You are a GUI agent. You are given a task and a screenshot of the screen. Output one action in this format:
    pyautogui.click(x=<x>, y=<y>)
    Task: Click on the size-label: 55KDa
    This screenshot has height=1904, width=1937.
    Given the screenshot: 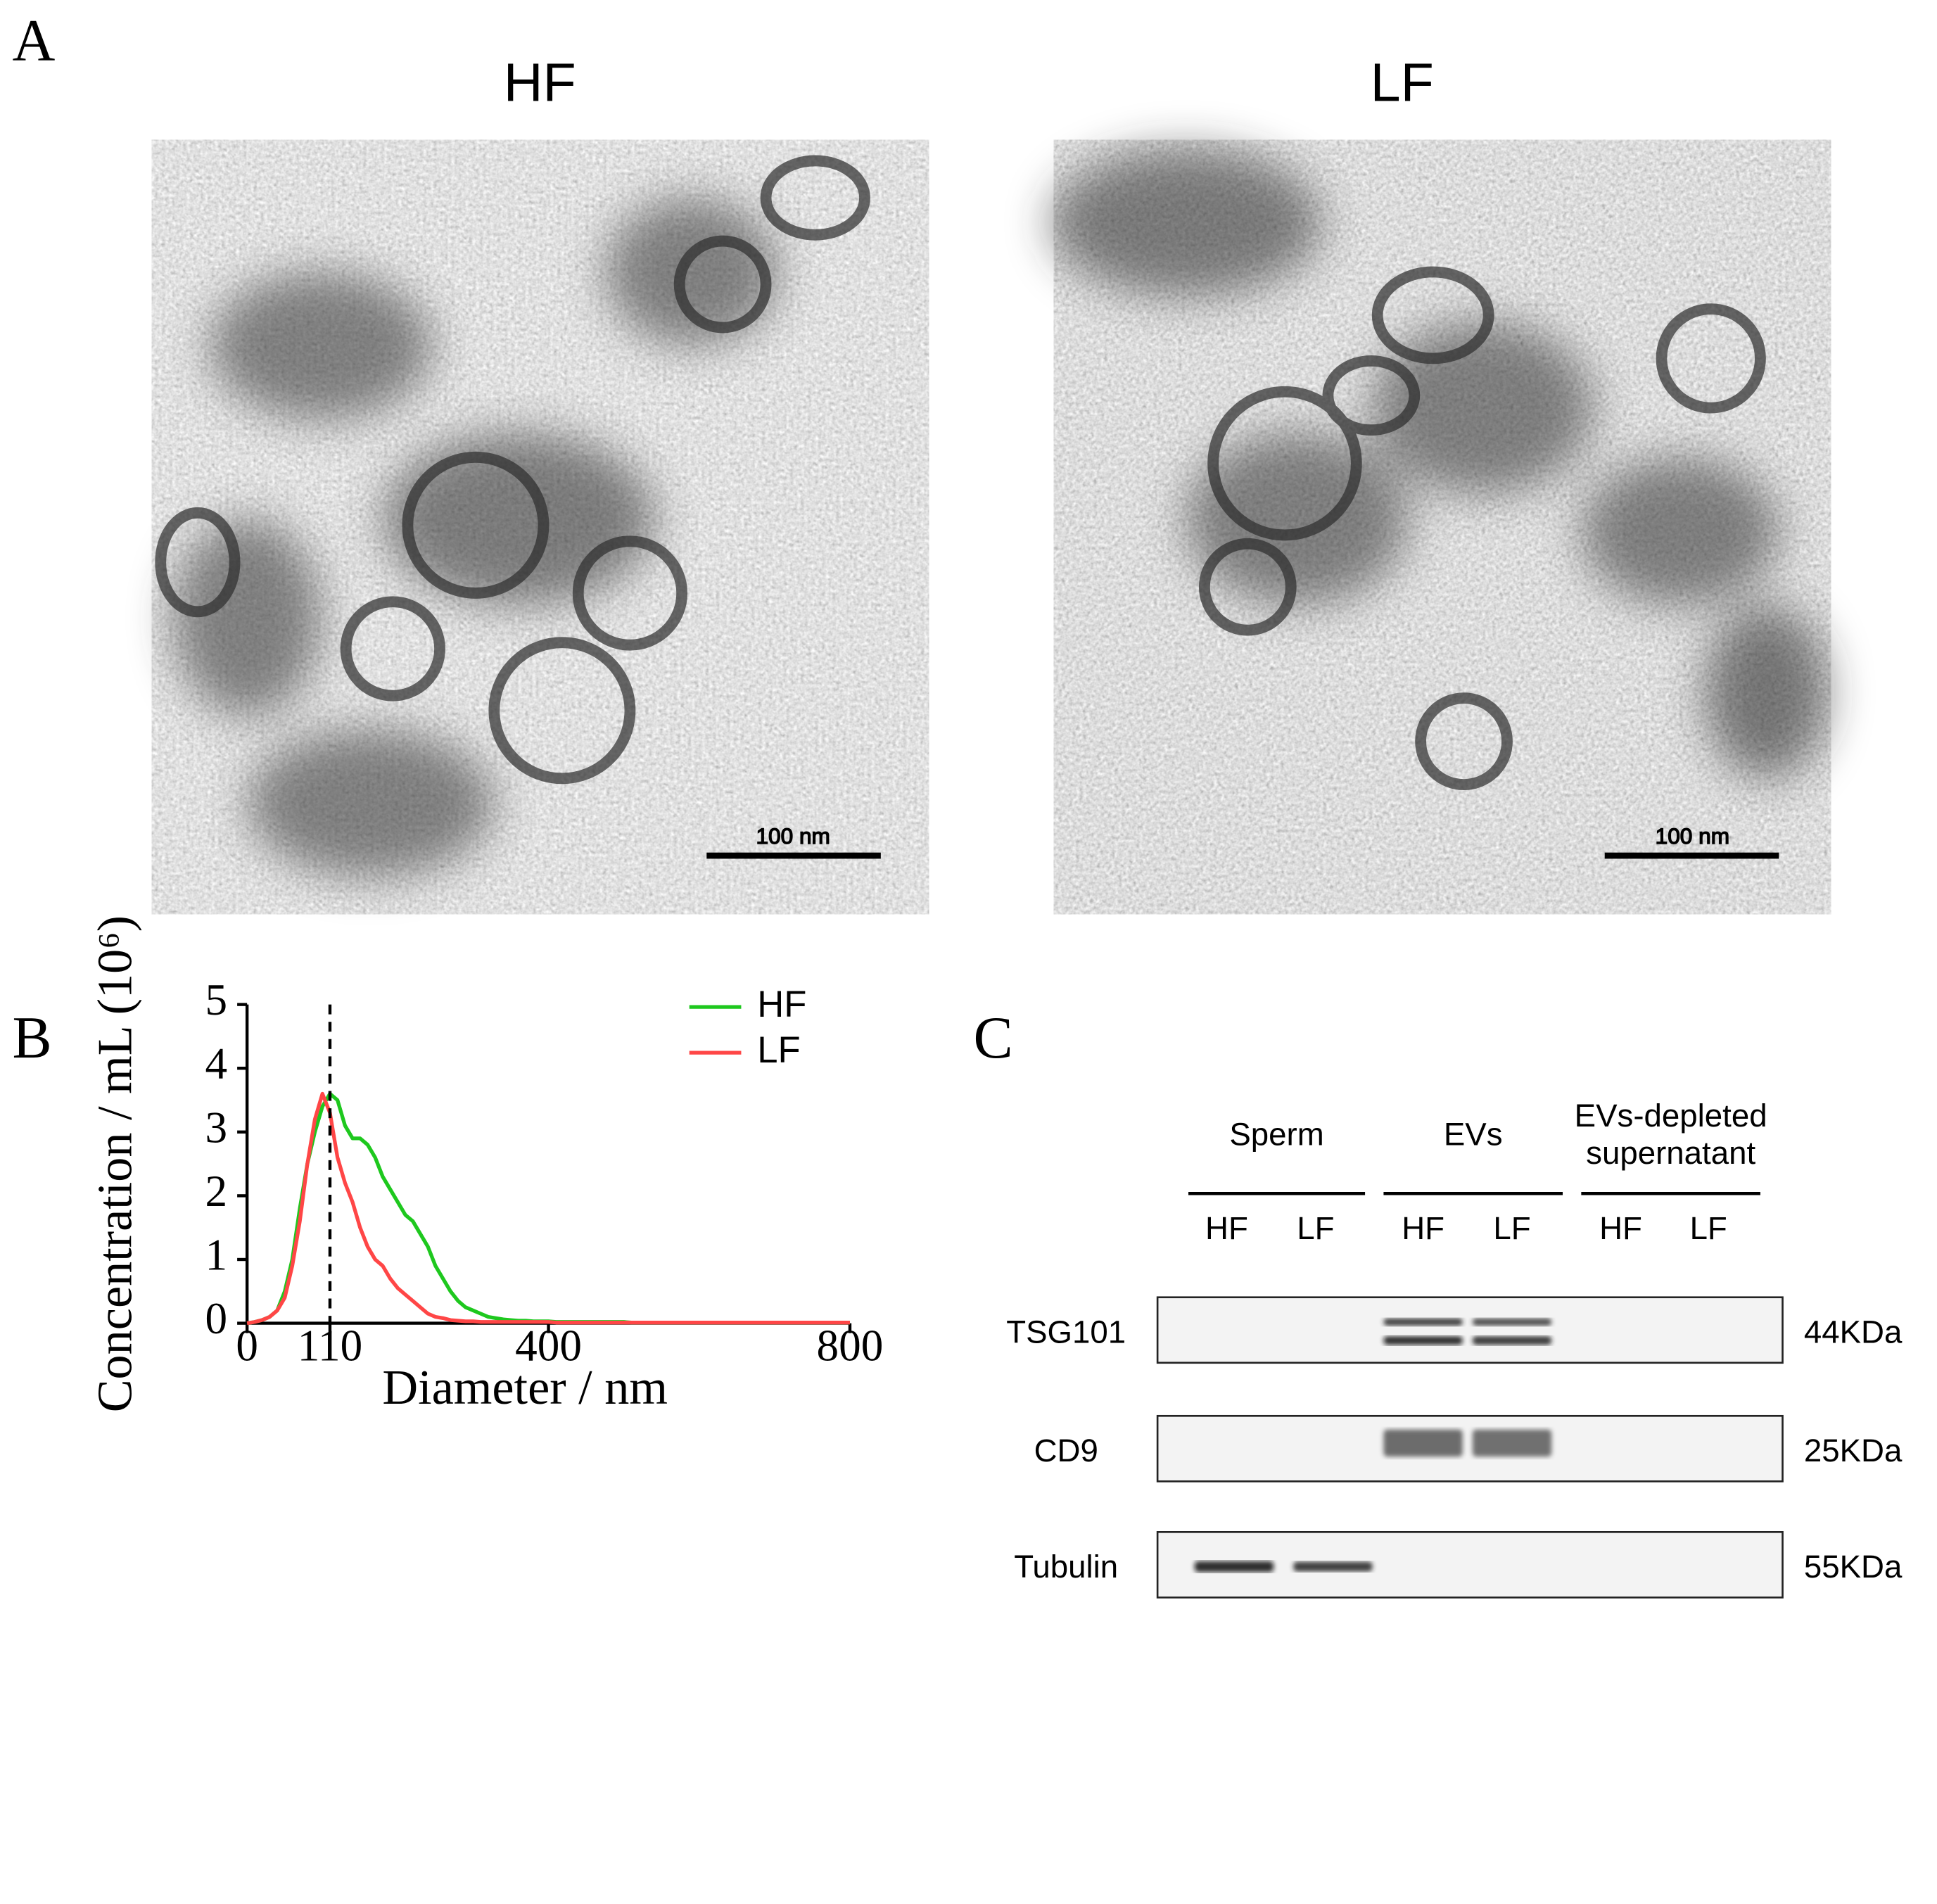 What is the action you would take?
    pyautogui.click(x=1853, y=1567)
    